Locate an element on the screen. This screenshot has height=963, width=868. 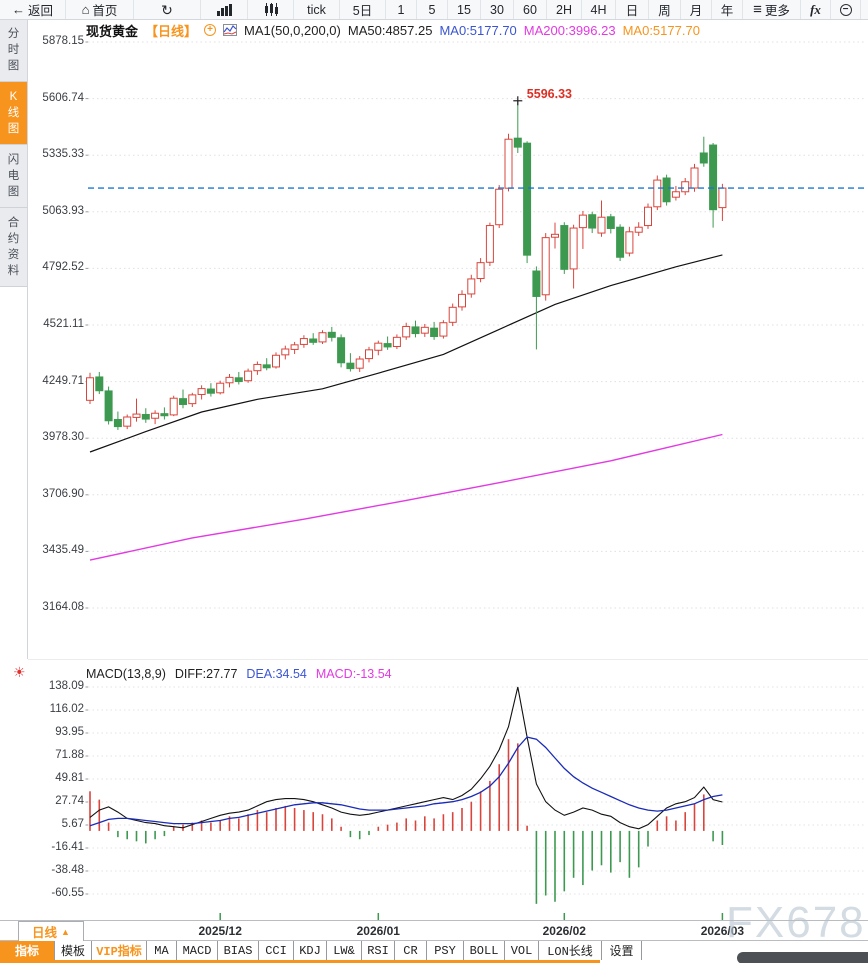
main-y-tick: 5063.93 is located at coordinates (63, 210).